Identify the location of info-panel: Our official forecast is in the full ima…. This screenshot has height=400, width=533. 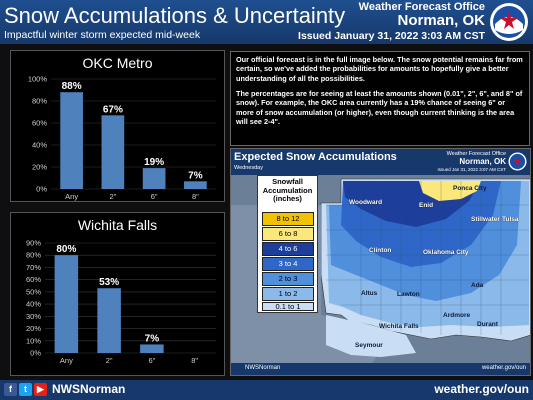
(380, 98).